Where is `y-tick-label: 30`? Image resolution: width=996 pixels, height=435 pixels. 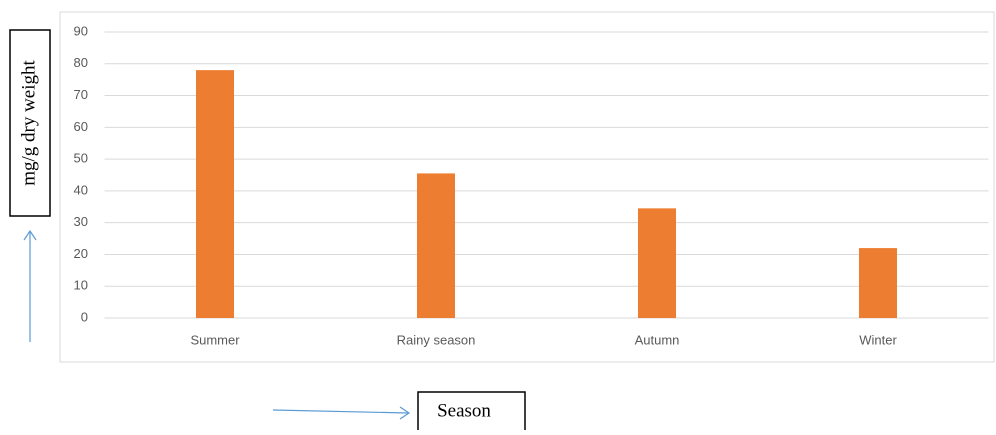 y-tick-label: 30 is located at coordinates (81, 221).